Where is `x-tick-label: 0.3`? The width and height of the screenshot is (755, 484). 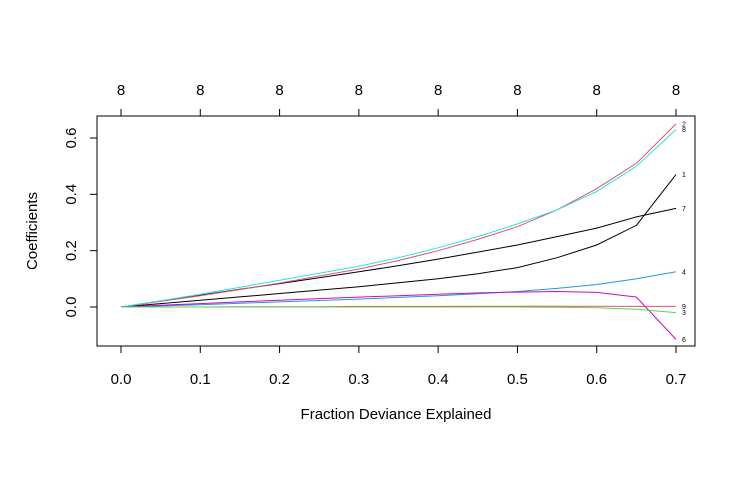 x-tick-label: 0.3 is located at coordinates (358, 379).